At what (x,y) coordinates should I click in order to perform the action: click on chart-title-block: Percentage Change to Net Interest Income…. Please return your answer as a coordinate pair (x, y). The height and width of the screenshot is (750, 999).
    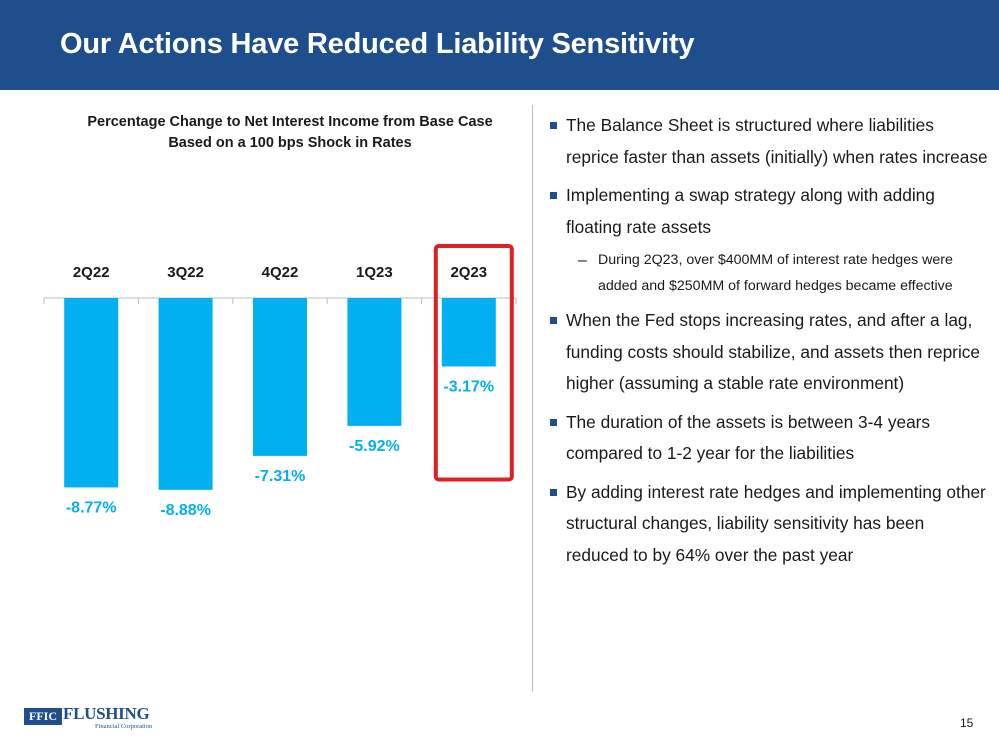
    Looking at the image, I should click on (290, 133).